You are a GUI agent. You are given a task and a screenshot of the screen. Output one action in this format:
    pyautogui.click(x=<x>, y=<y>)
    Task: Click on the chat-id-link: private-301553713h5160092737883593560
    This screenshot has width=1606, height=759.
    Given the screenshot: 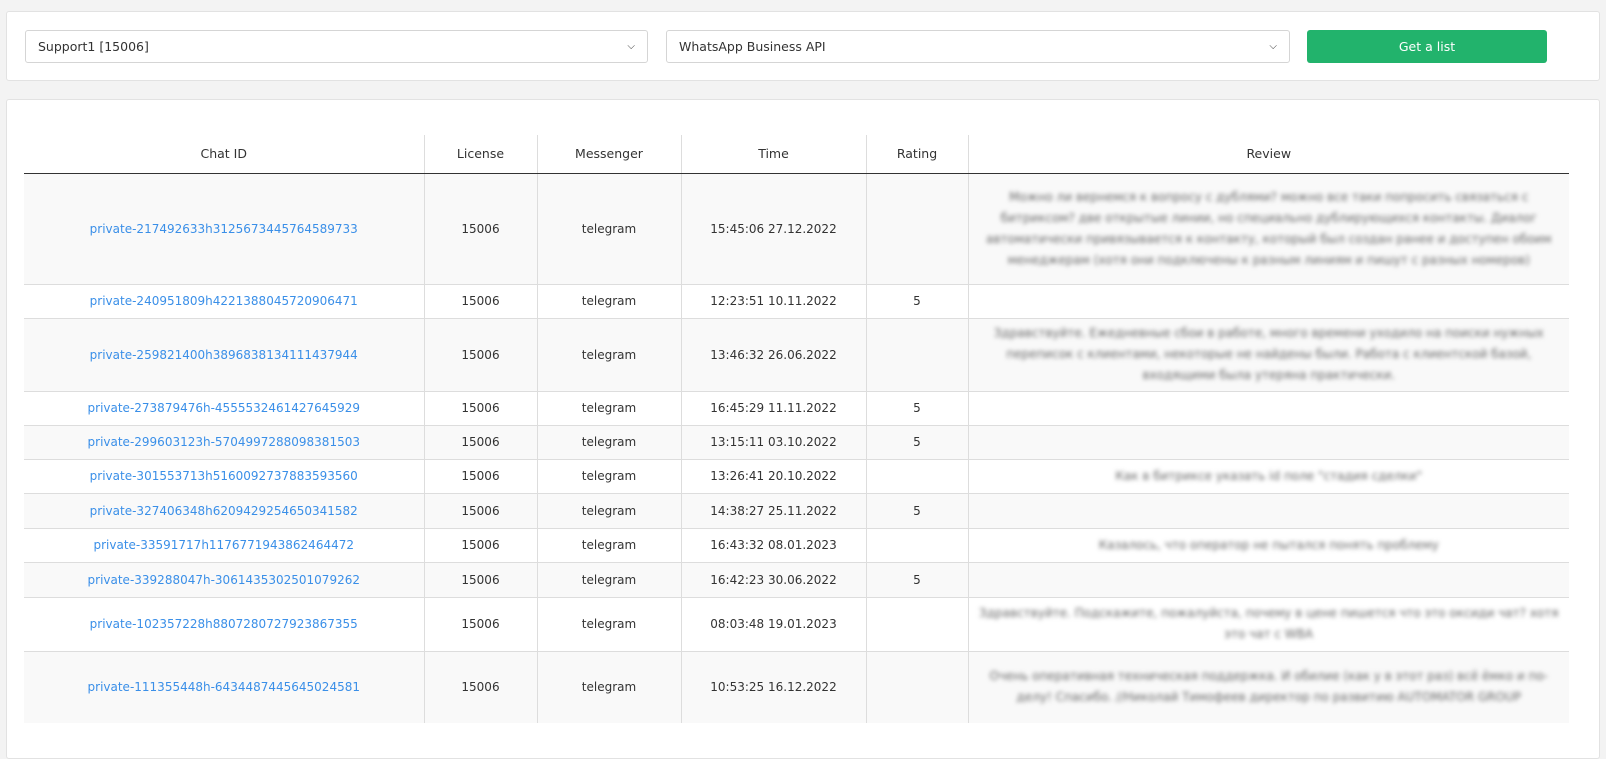 What is the action you would take?
    pyautogui.click(x=223, y=476)
    